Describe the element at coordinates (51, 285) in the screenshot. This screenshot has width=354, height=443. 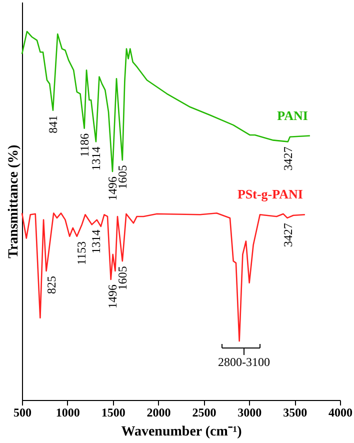
I see `annotation: 825` at that location.